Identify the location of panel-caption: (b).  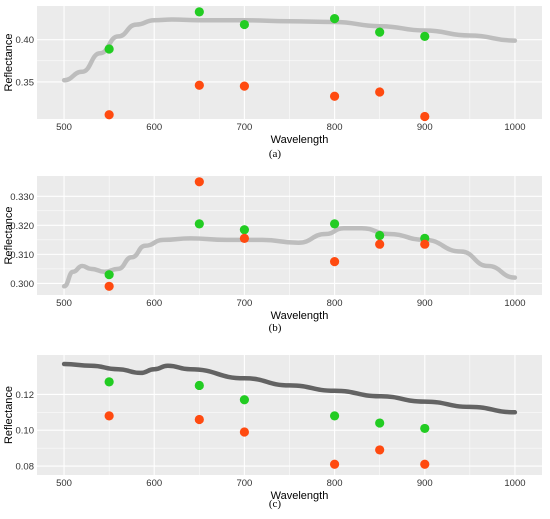
(275, 328).